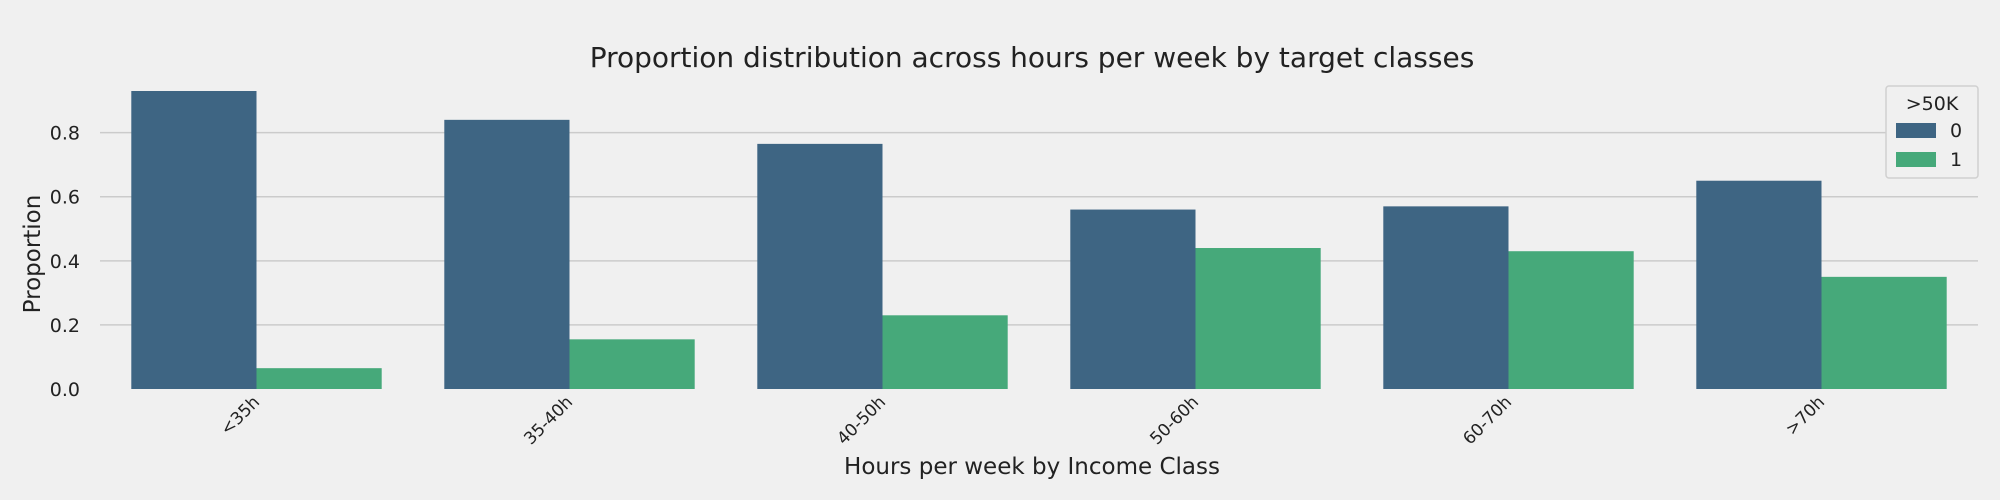  I want to click on y-tick-label: 0.4, so click(65, 262).